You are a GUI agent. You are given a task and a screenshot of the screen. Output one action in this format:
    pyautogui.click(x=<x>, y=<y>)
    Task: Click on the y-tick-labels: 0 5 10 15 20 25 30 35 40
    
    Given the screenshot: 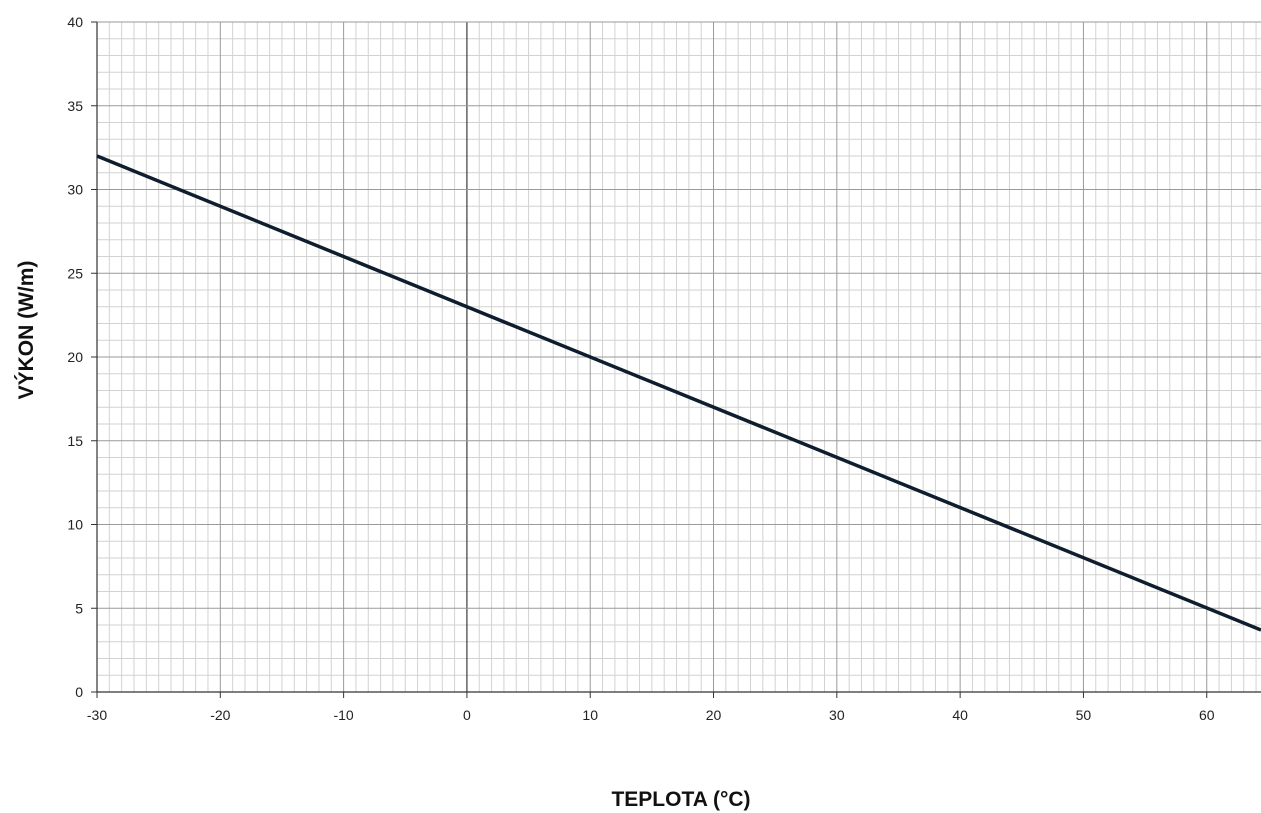 What is the action you would take?
    pyautogui.click(x=75, y=357)
    